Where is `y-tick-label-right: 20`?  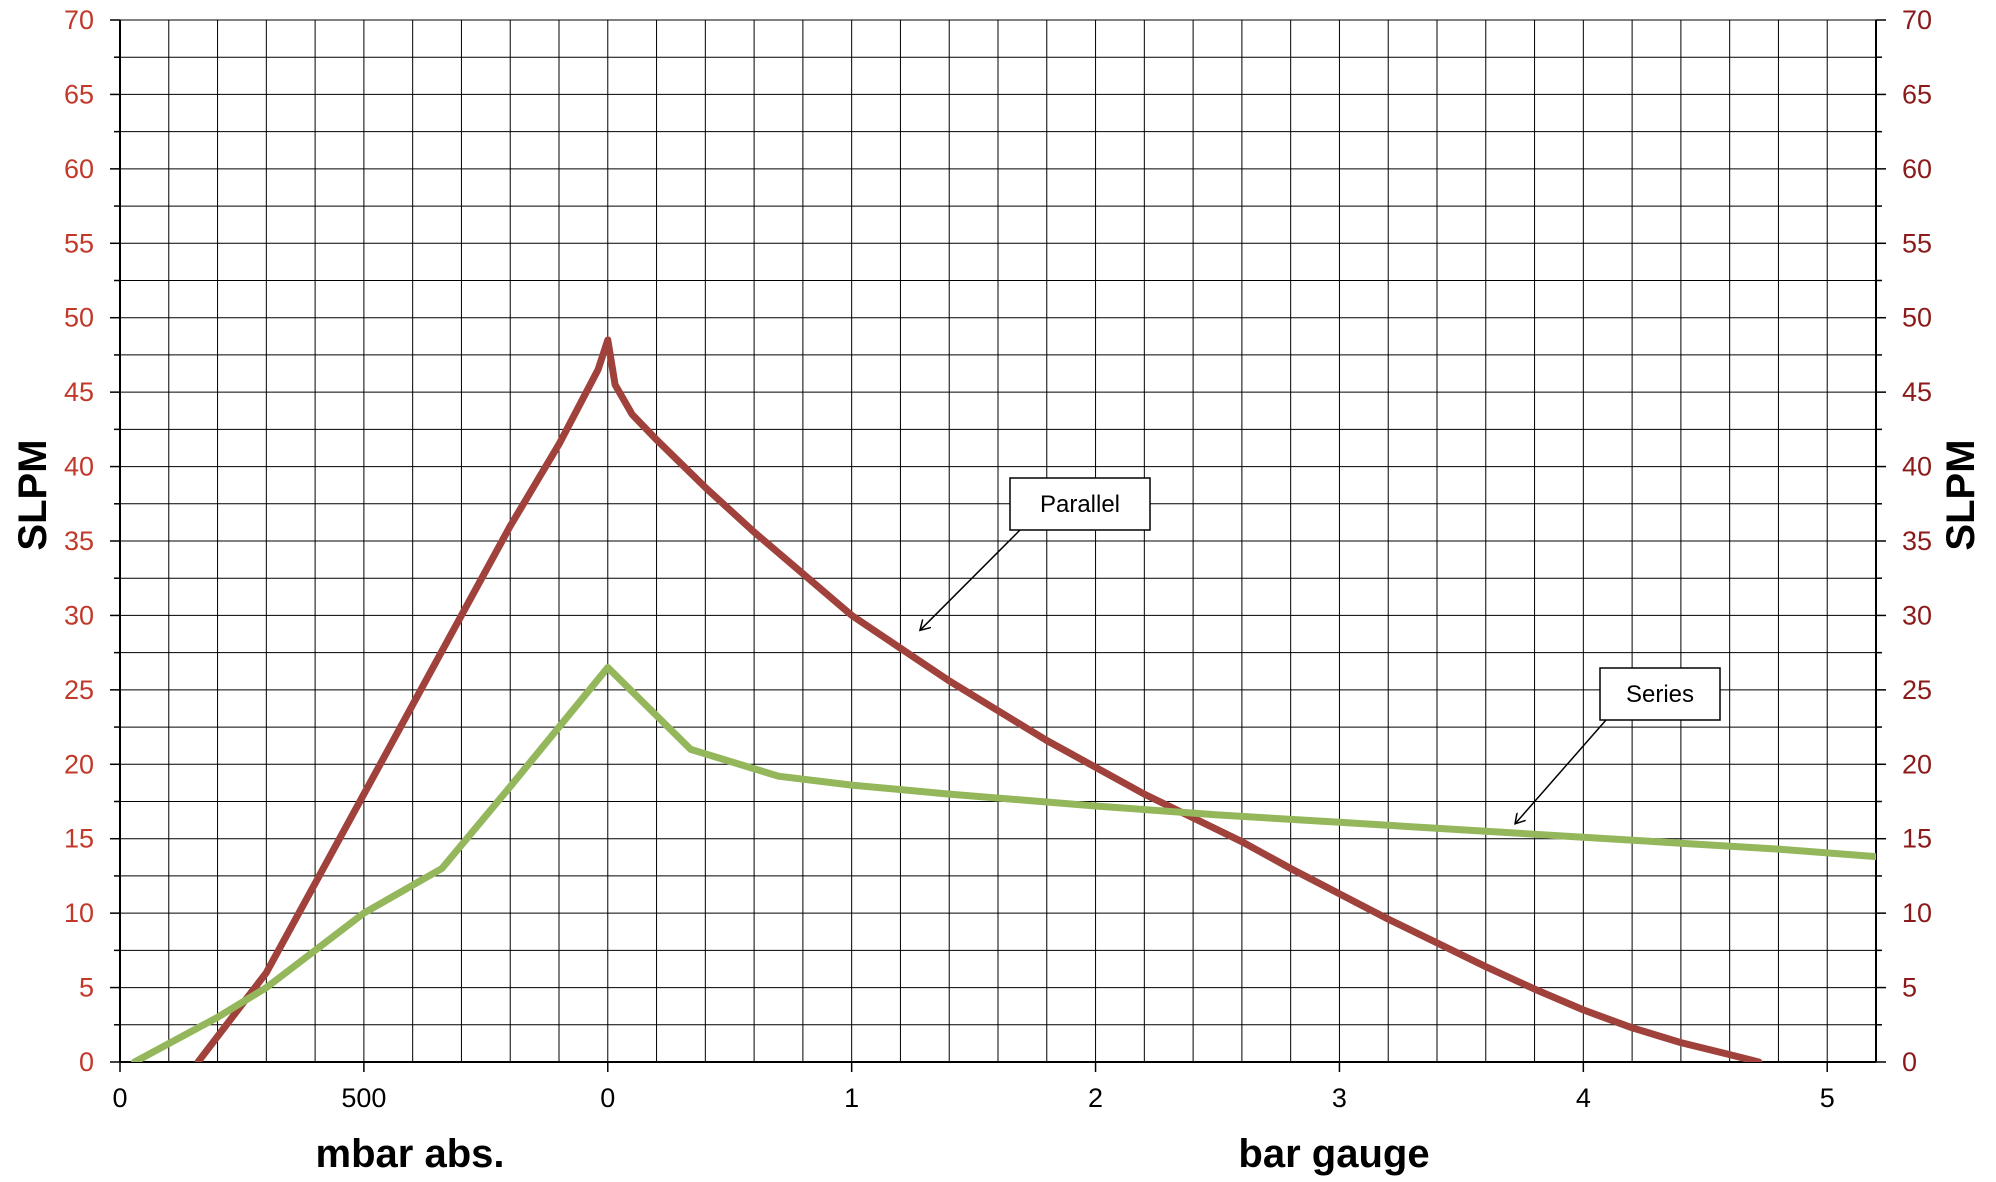
y-tick-label-right: 20 is located at coordinates (1917, 764).